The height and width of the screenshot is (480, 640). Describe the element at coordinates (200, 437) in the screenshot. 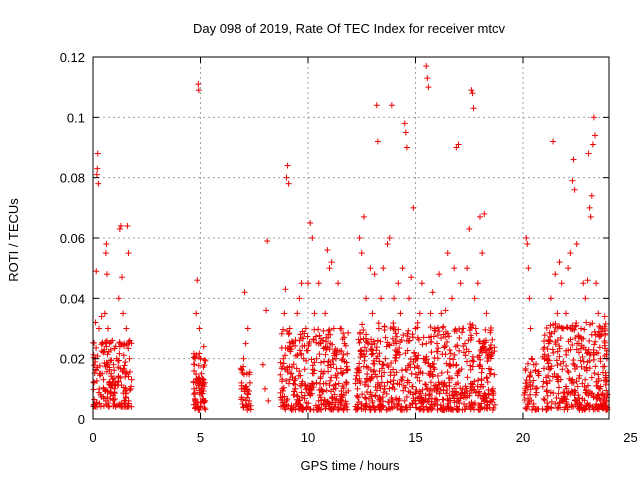

I see `x-tick-label: 5` at that location.